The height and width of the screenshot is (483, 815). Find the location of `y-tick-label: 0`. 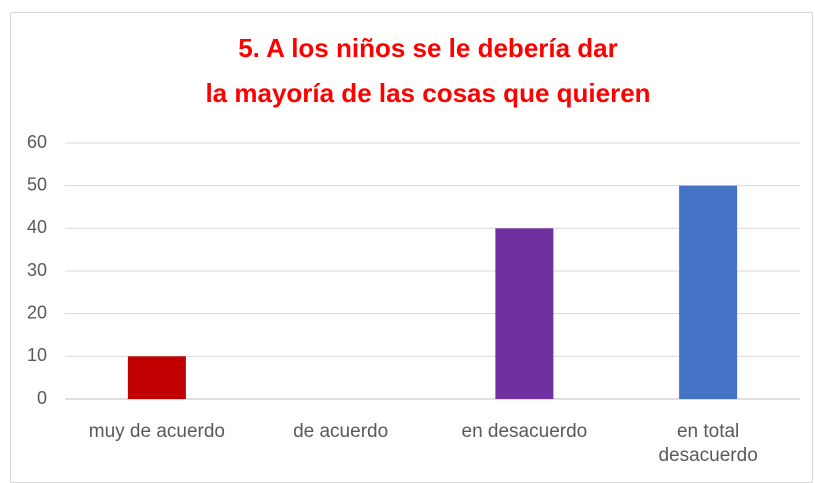

y-tick-label: 0 is located at coordinates (42, 398).